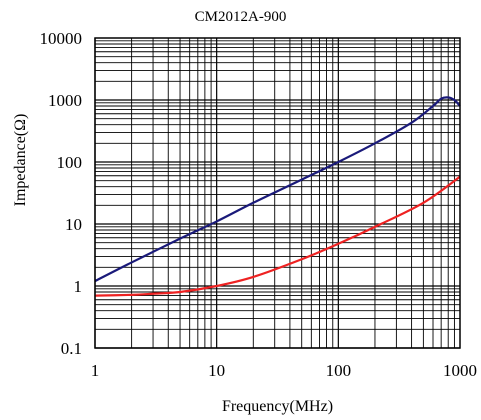 Image resolution: width=481 pixels, height=420 pixels. Describe the element at coordinates (460, 370) in the screenshot. I see `x-tick-label: 1000` at that location.